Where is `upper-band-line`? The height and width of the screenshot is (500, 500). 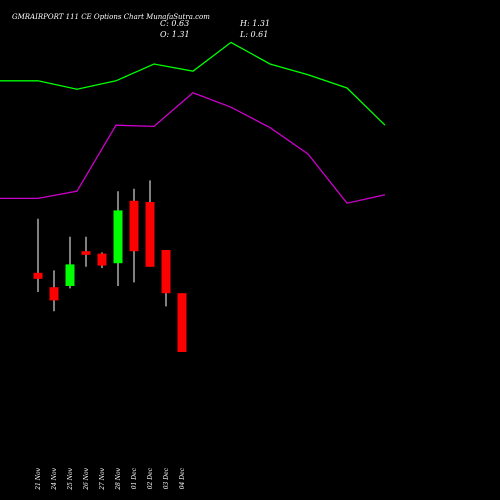 upper-band-line is located at coordinates (193, 83).